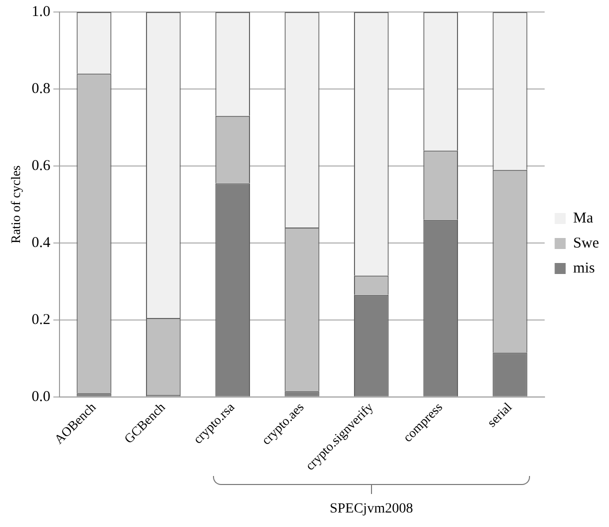  I want to click on y-tick-label: 0.6, so click(41, 166).